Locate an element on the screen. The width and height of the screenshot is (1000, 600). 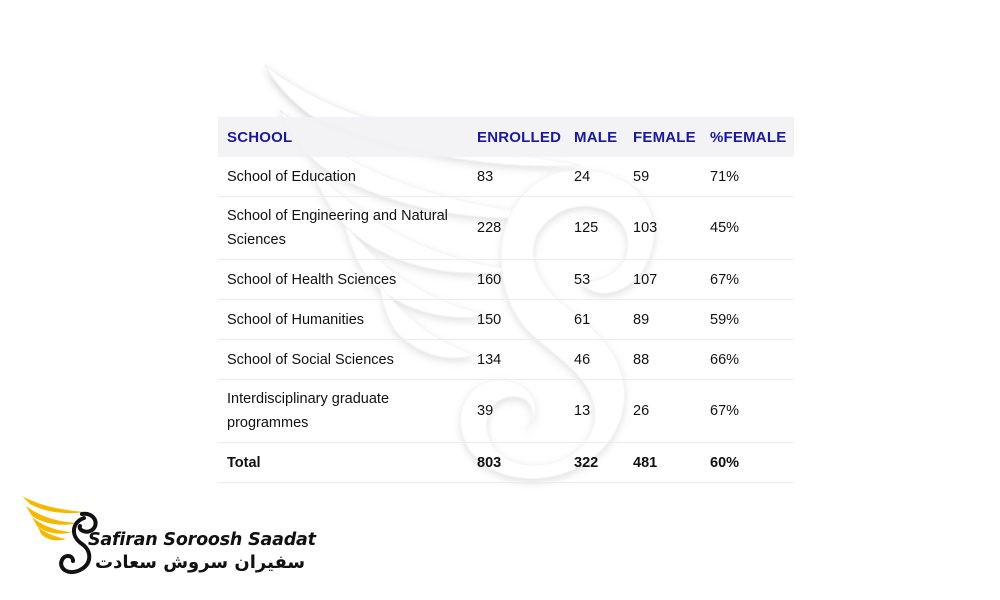
table-header-row: SCHOOL ENROLLED MALE FEMALE %FEMALE is located at coordinates (506, 137).